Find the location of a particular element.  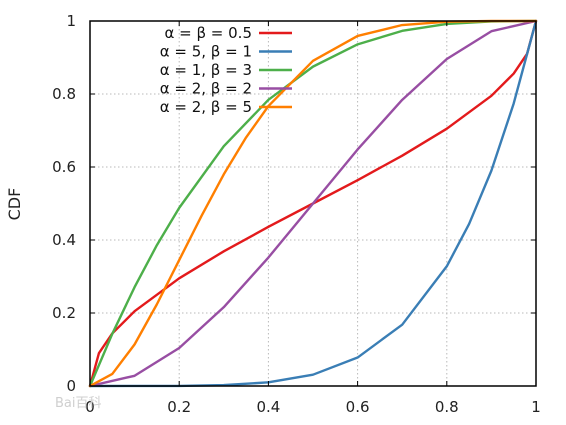

y-tick-label-0: 0 is located at coordinates (71, 386).